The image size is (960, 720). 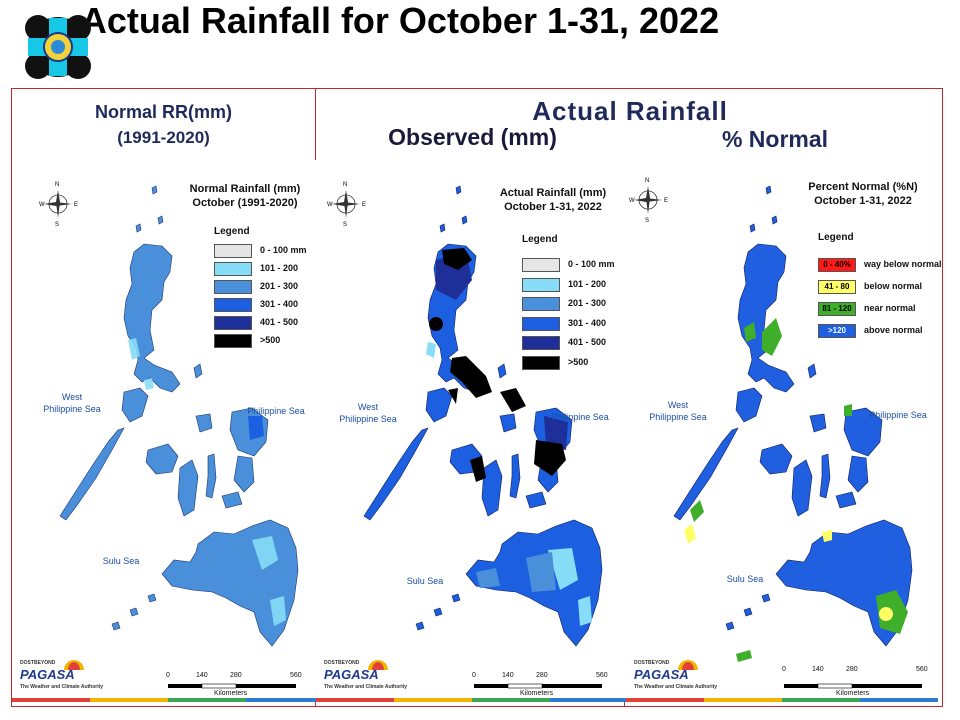 I want to click on map-title-line2: October 1-31, 2022, so click(x=553, y=207).